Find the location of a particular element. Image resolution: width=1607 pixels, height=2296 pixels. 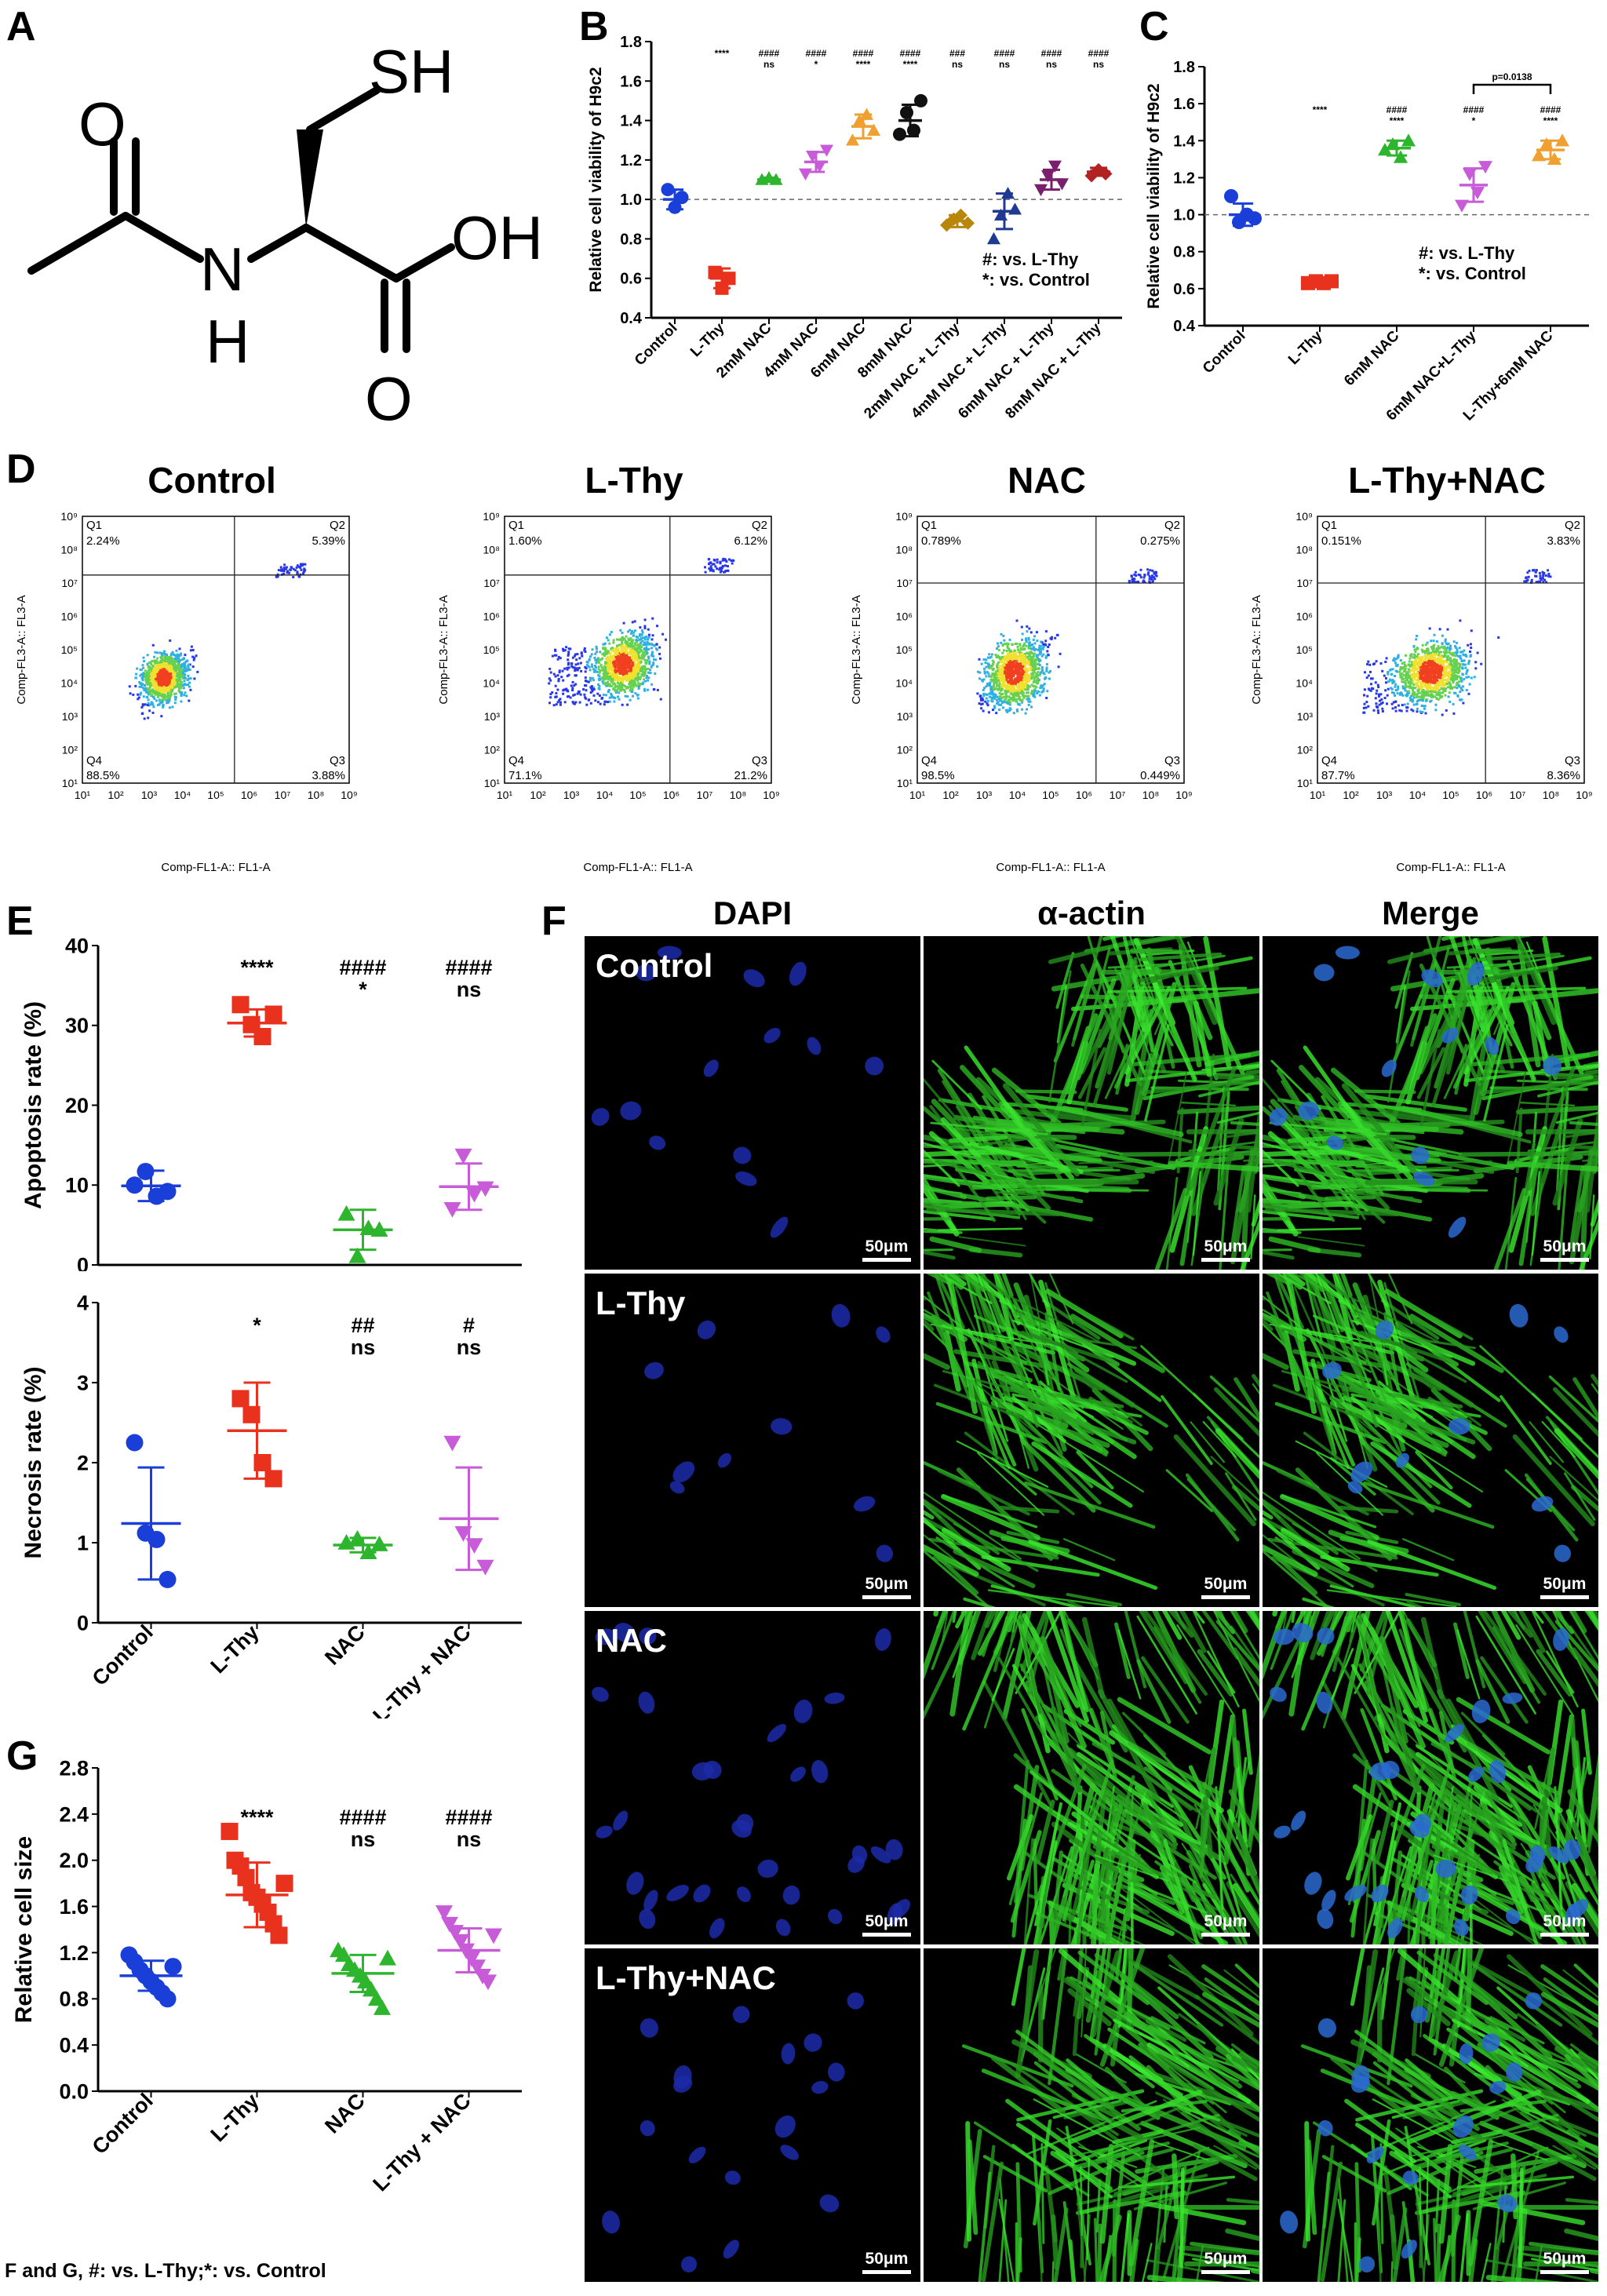

flow-title: L-Thy+NAC is located at coordinates (1447, 480).